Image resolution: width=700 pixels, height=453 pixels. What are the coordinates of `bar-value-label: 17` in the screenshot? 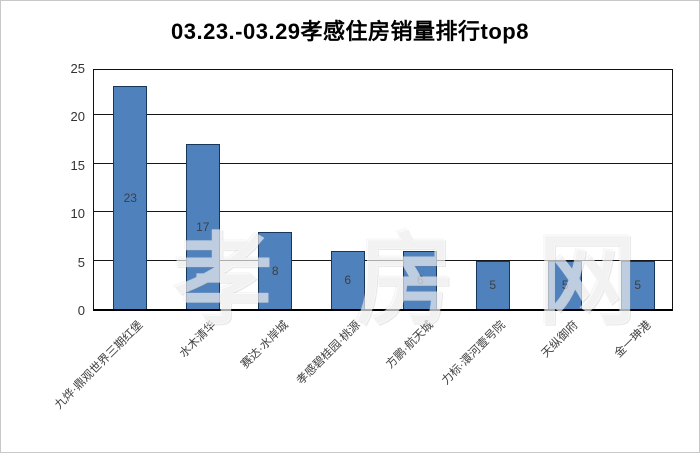 It's located at (203, 227).